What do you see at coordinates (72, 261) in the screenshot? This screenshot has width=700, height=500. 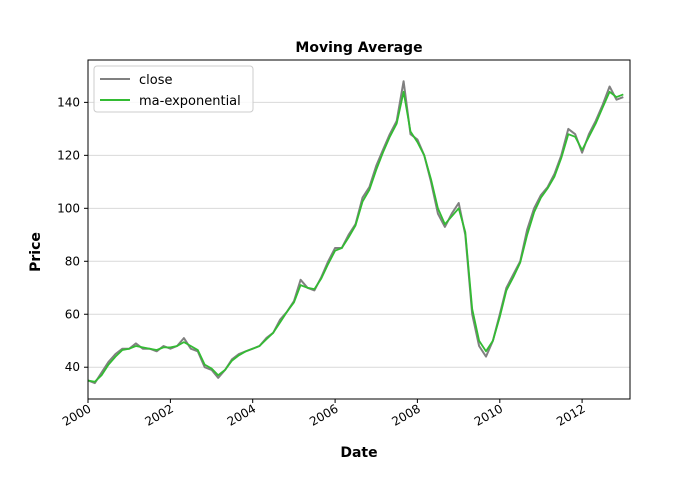 I see `y-tick-label-80: 80` at bounding box center [72, 261].